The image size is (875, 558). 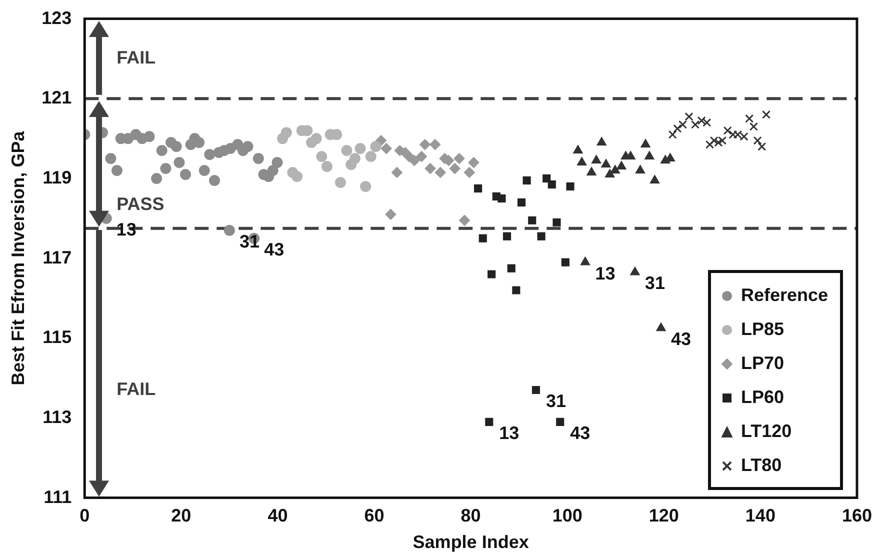 What do you see at coordinates (57, 177) in the screenshot?
I see `y-tick-label: 119` at bounding box center [57, 177].